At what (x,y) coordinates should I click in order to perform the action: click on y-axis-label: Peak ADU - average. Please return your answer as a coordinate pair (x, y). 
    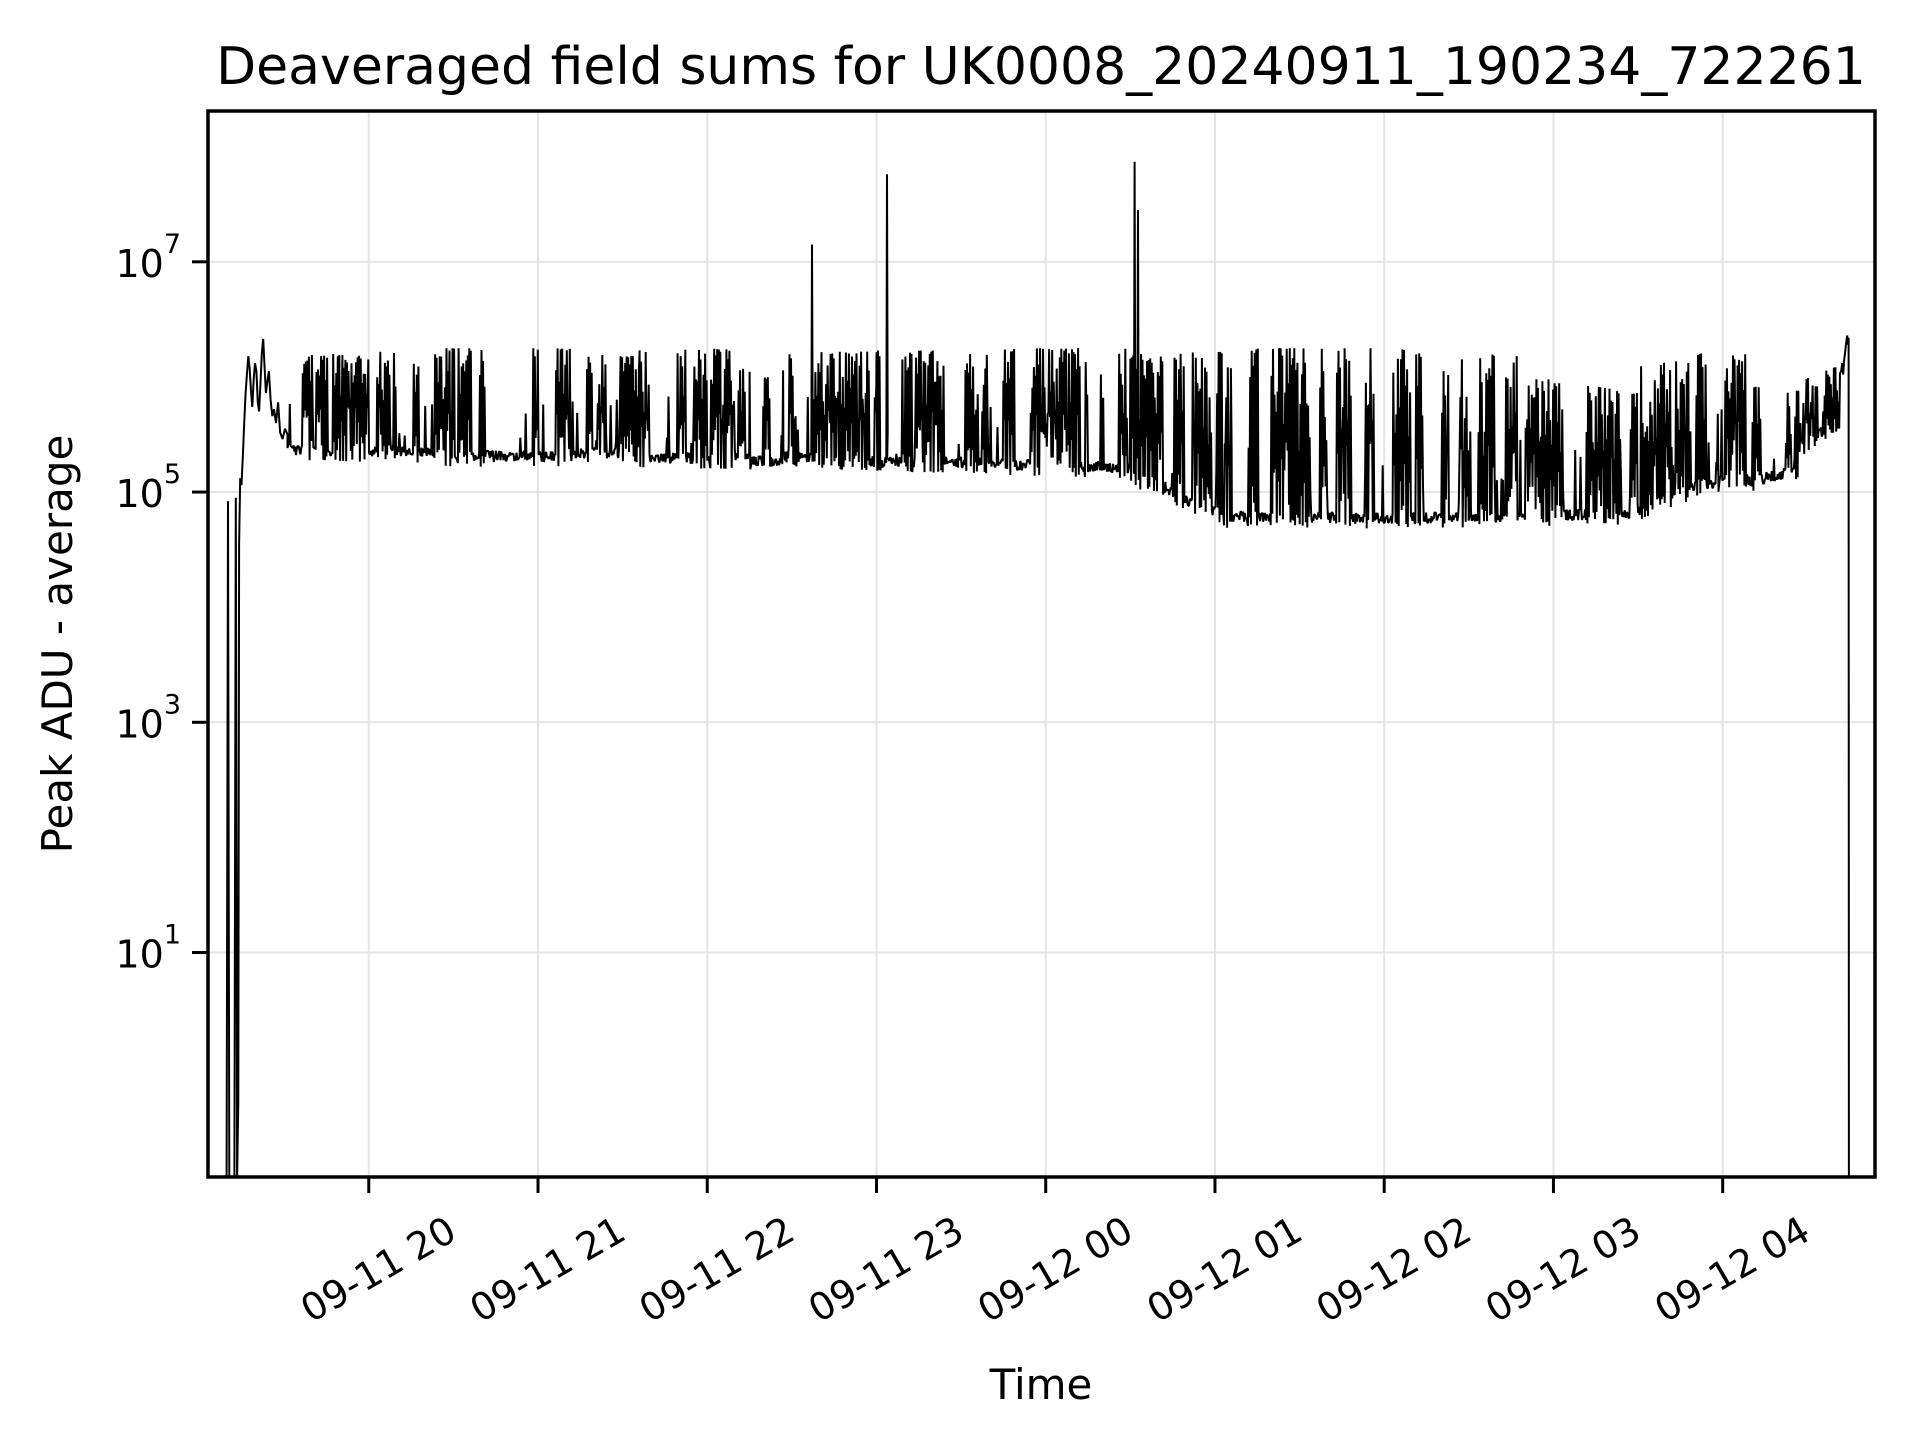
    Looking at the image, I should click on (57, 644).